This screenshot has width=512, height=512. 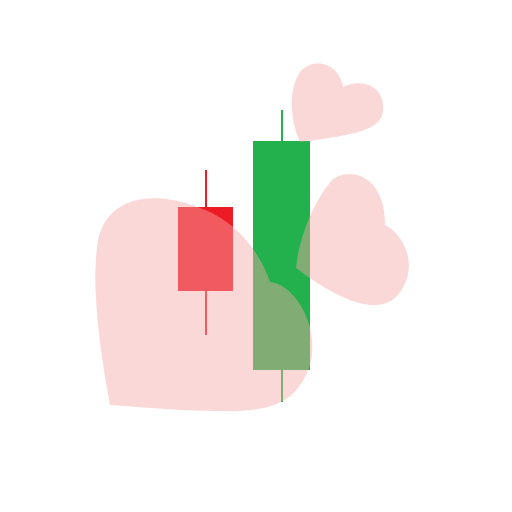 I want to click on bearish-candle-body, so click(x=205, y=249).